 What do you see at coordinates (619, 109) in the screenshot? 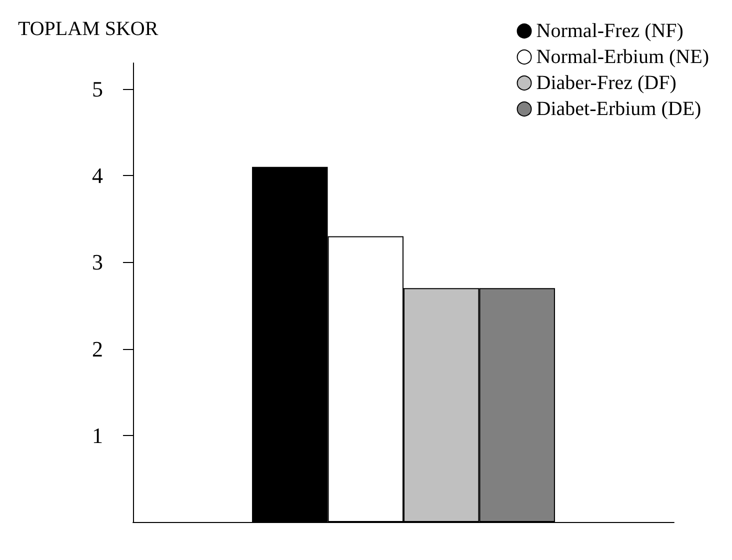
I see `legend-label: Diabet-Erbium (DE)` at bounding box center [619, 109].